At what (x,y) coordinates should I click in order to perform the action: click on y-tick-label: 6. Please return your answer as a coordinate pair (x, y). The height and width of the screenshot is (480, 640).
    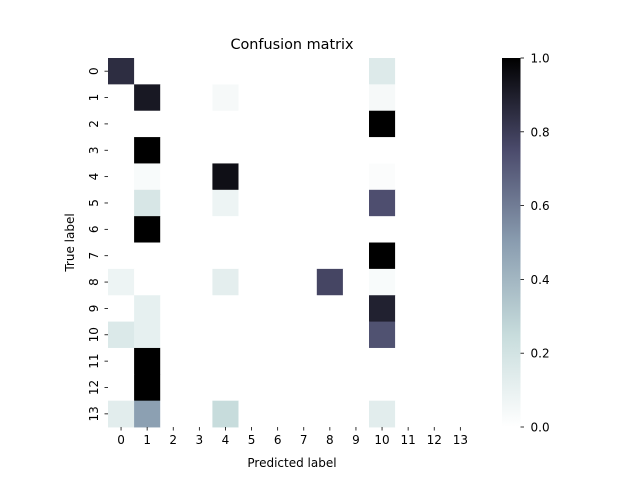
    Looking at the image, I should click on (94, 230).